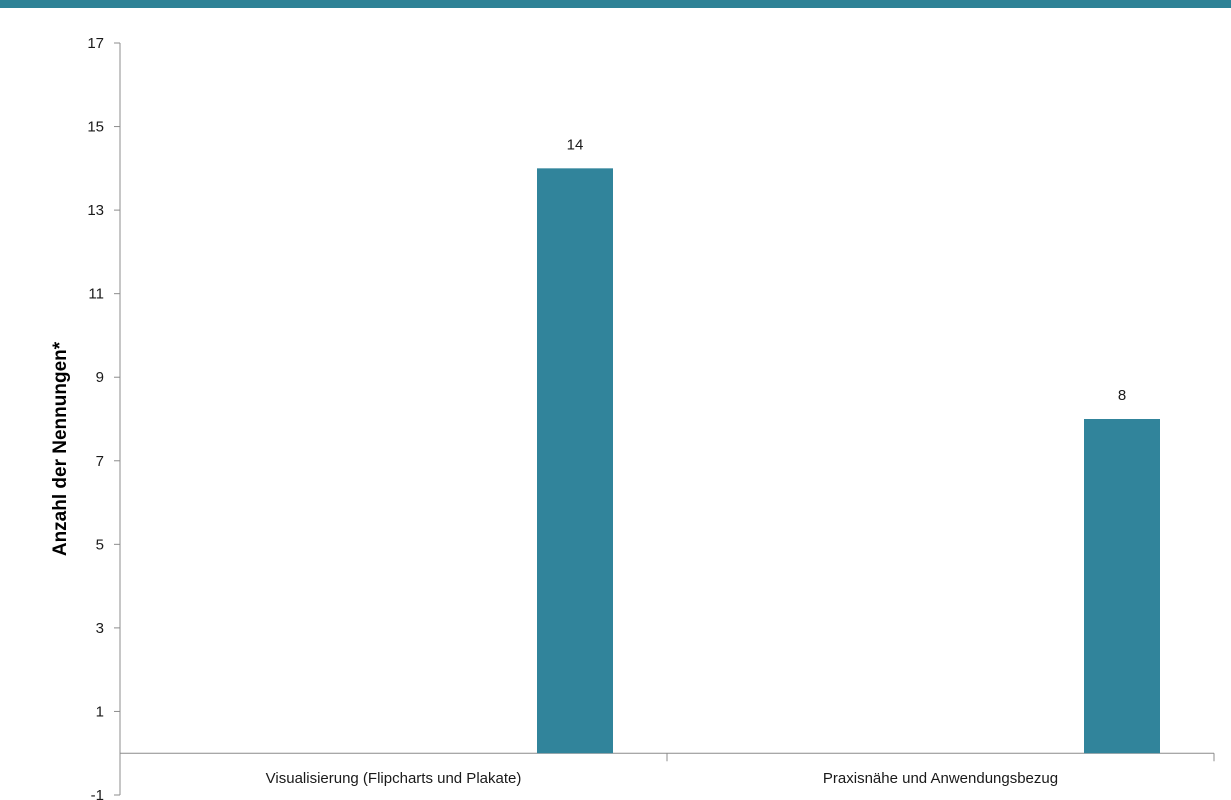 The image size is (1231, 800). I want to click on top-color-band, so click(615, 4).